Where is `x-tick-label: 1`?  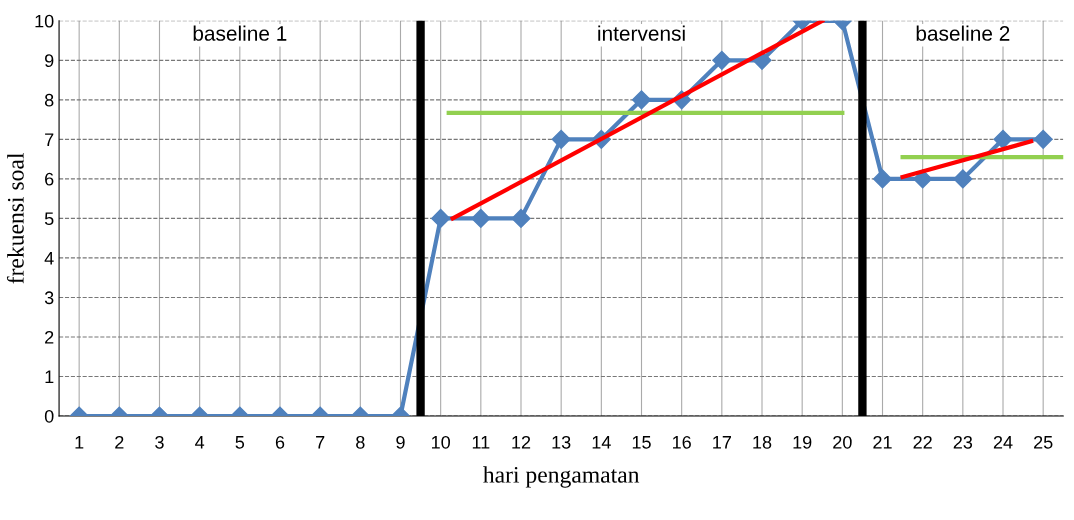
x-tick-label: 1 is located at coordinates (79, 442).